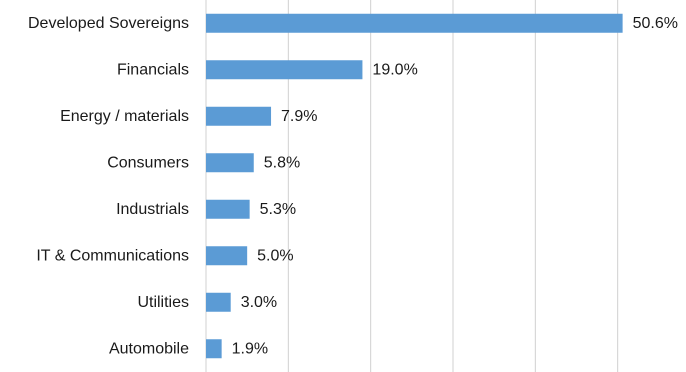  I want to click on value-label-8: 1.9%, so click(250, 348).